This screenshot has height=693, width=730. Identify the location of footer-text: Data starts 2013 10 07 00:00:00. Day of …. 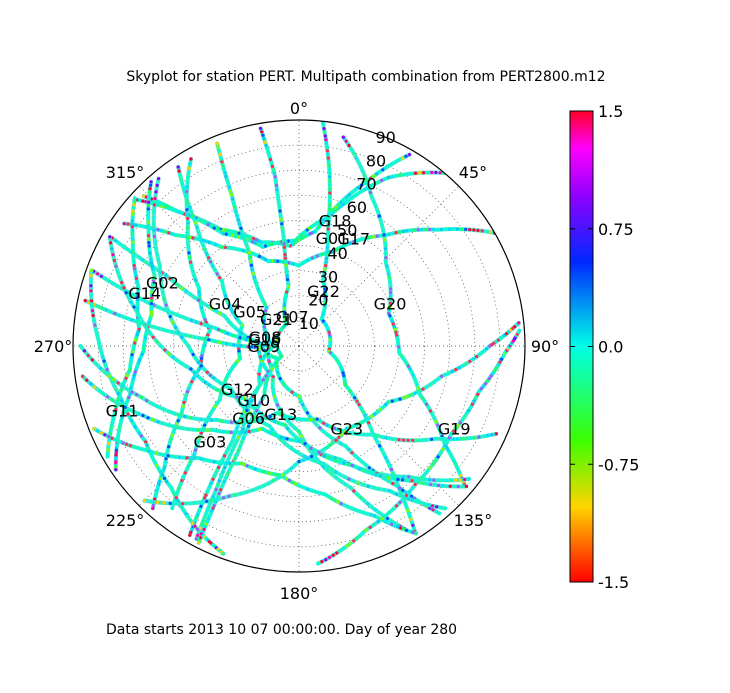
(281, 630).